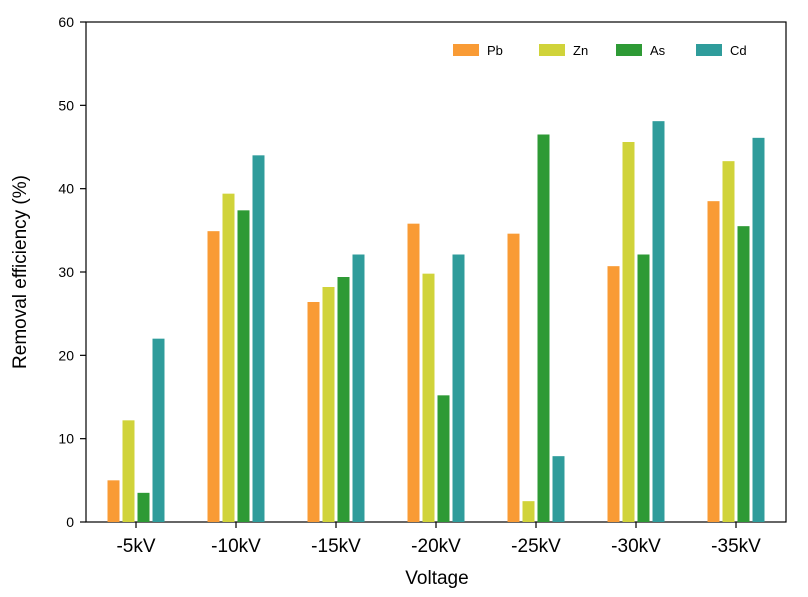 This screenshot has width=808, height=597. I want to click on x-tick-label: -35kV, so click(736, 546).